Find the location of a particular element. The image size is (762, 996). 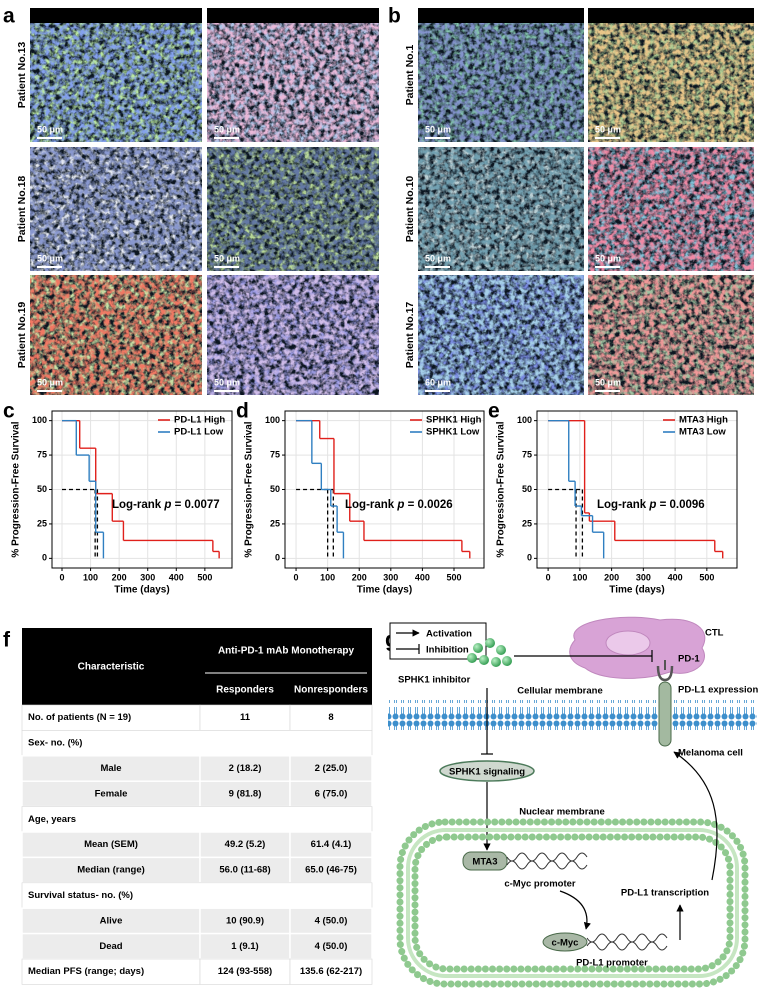

label: MTA3 is located at coordinates (484, 862).